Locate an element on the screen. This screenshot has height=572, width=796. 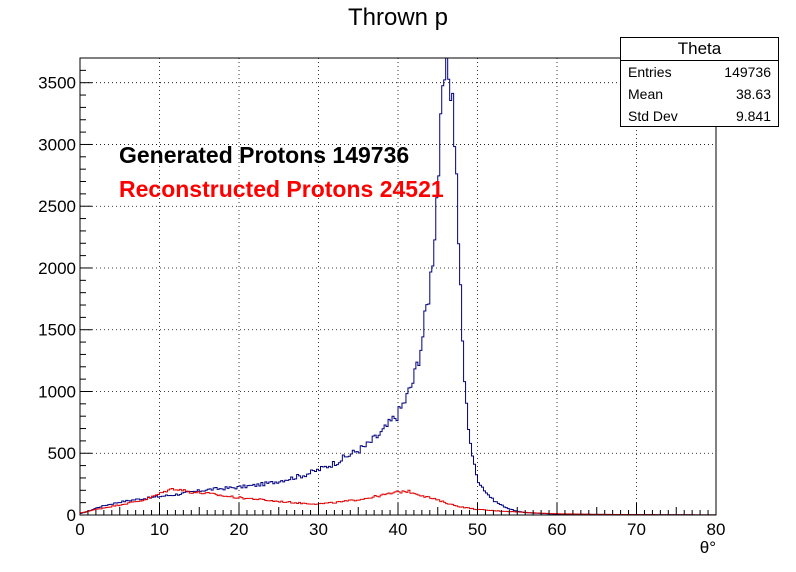
stats-value: 9.841 is located at coordinates (753, 116).